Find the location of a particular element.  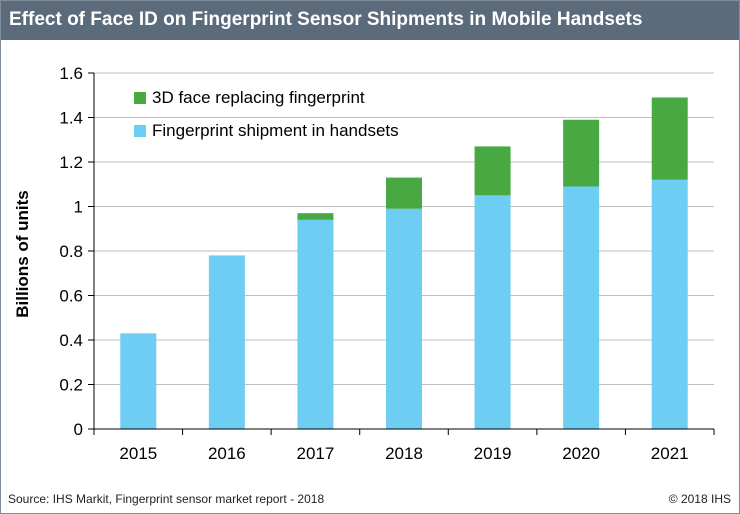

copyright-note: © 2018 IHS is located at coordinates (699, 499).